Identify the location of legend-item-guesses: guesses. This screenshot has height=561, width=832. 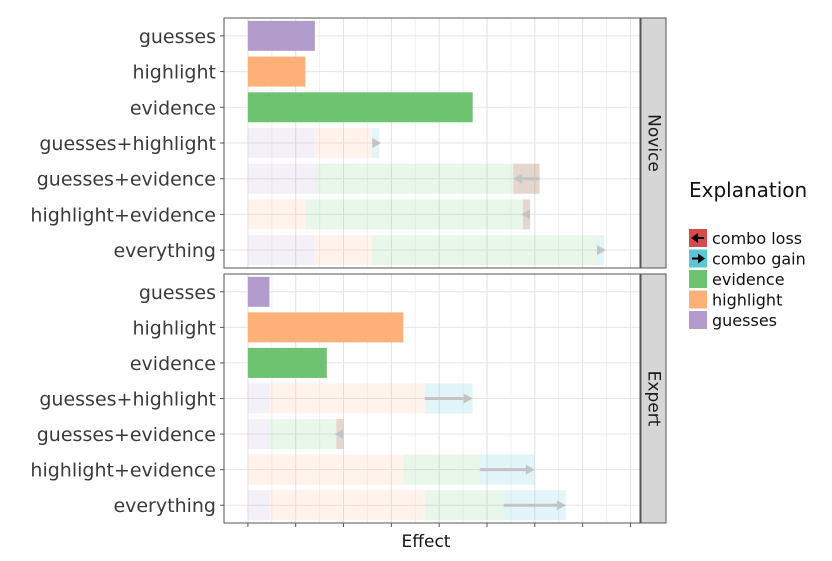
(733, 320).